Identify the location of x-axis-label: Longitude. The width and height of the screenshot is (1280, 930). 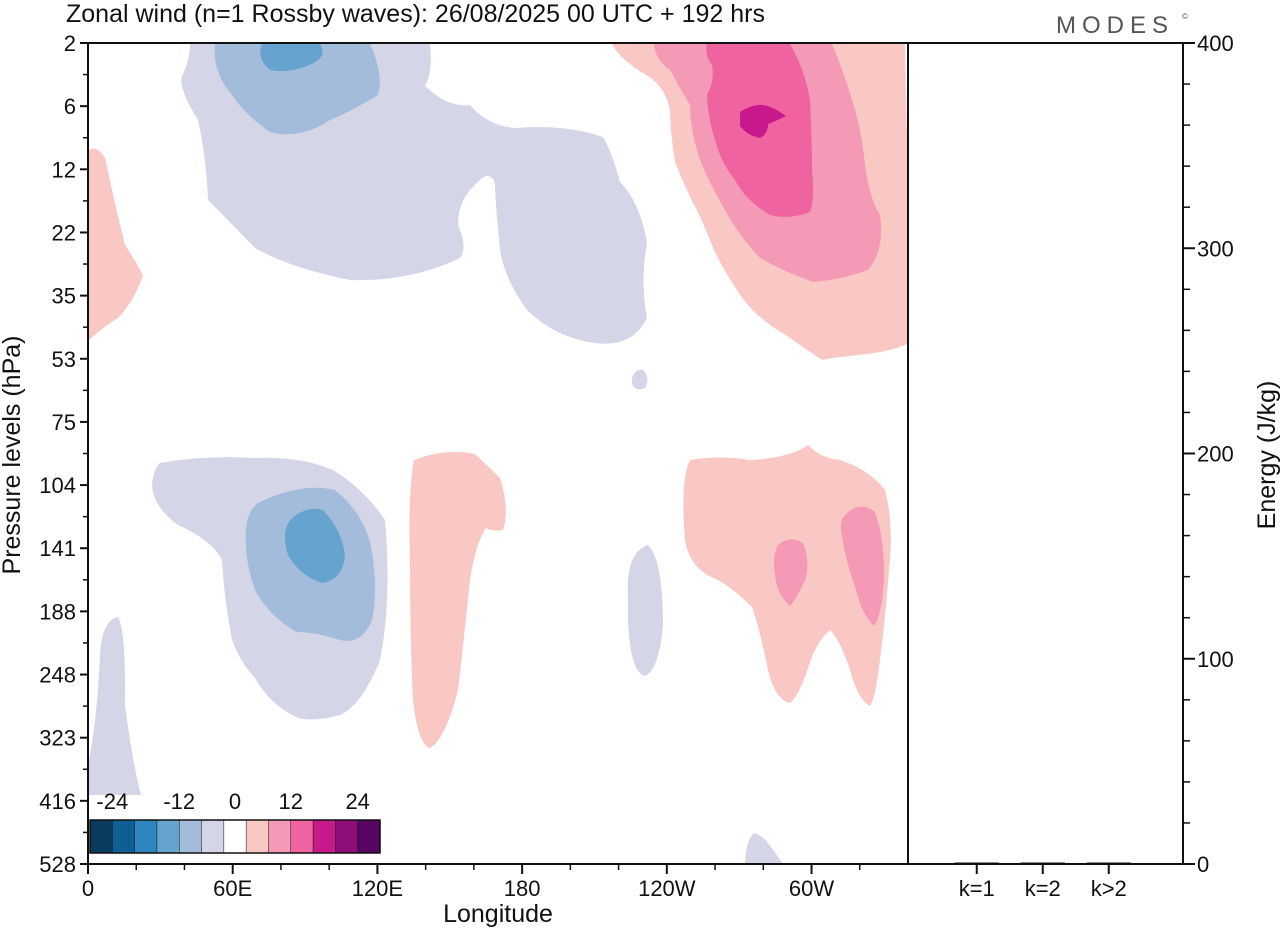
(498, 914).